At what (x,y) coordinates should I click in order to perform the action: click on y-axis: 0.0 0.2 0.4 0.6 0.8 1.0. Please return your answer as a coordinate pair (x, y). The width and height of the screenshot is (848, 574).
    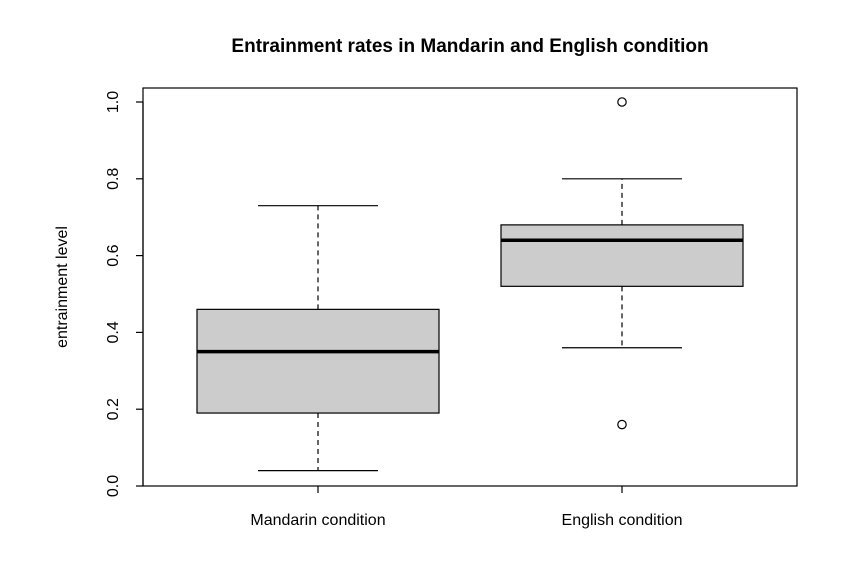
    Looking at the image, I should click on (124, 294).